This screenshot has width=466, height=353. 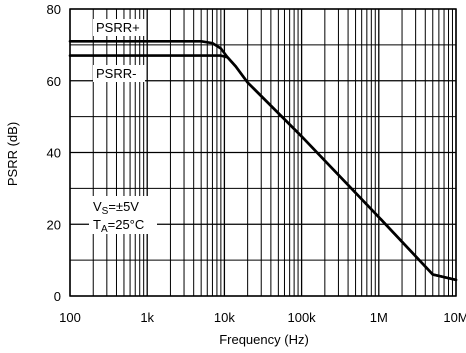 What do you see at coordinates (12, 154) in the screenshot?
I see `y-axis-title: PSRR (dB)` at bounding box center [12, 154].